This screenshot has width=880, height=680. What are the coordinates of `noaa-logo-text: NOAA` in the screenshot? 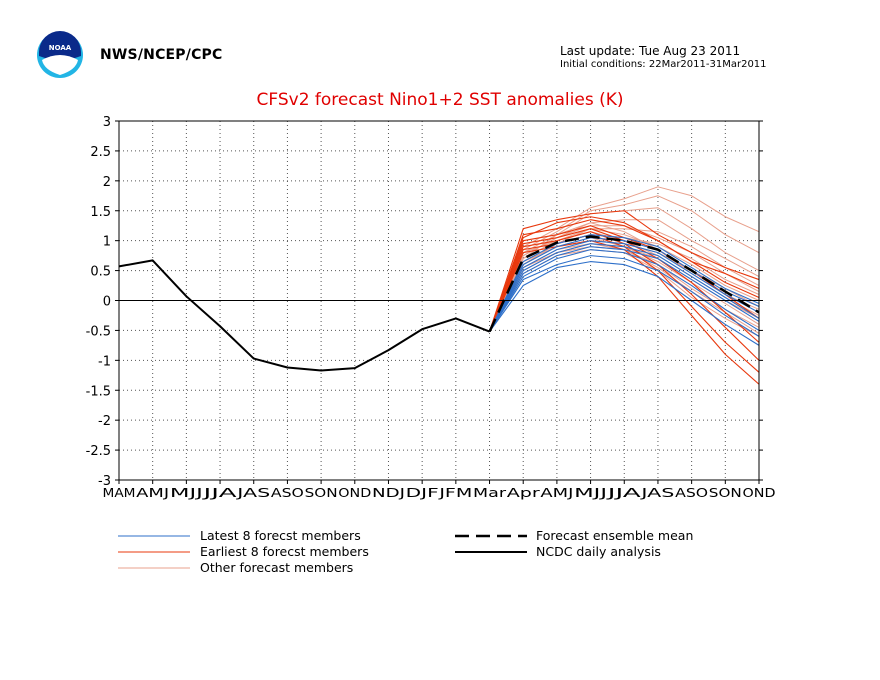 It's located at (60, 48).